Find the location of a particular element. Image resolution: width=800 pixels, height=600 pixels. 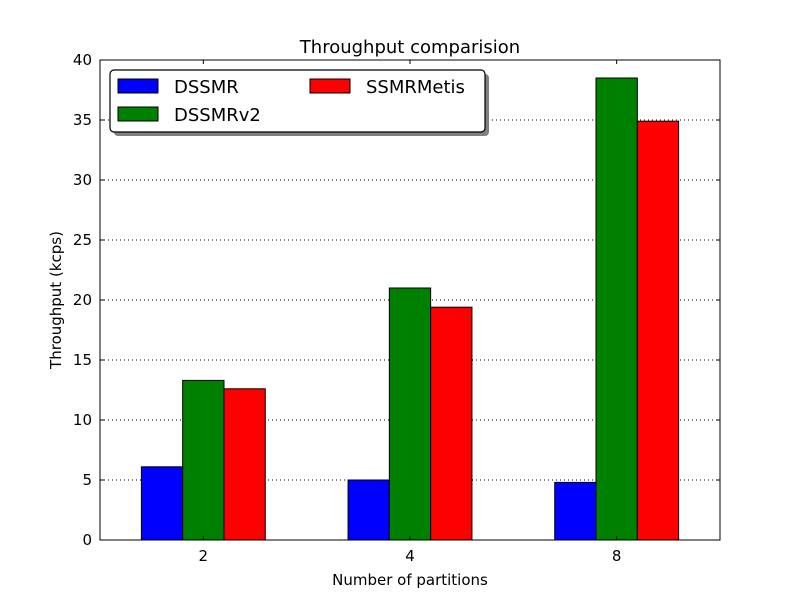

y-tick-label: 40 is located at coordinates (82, 60).